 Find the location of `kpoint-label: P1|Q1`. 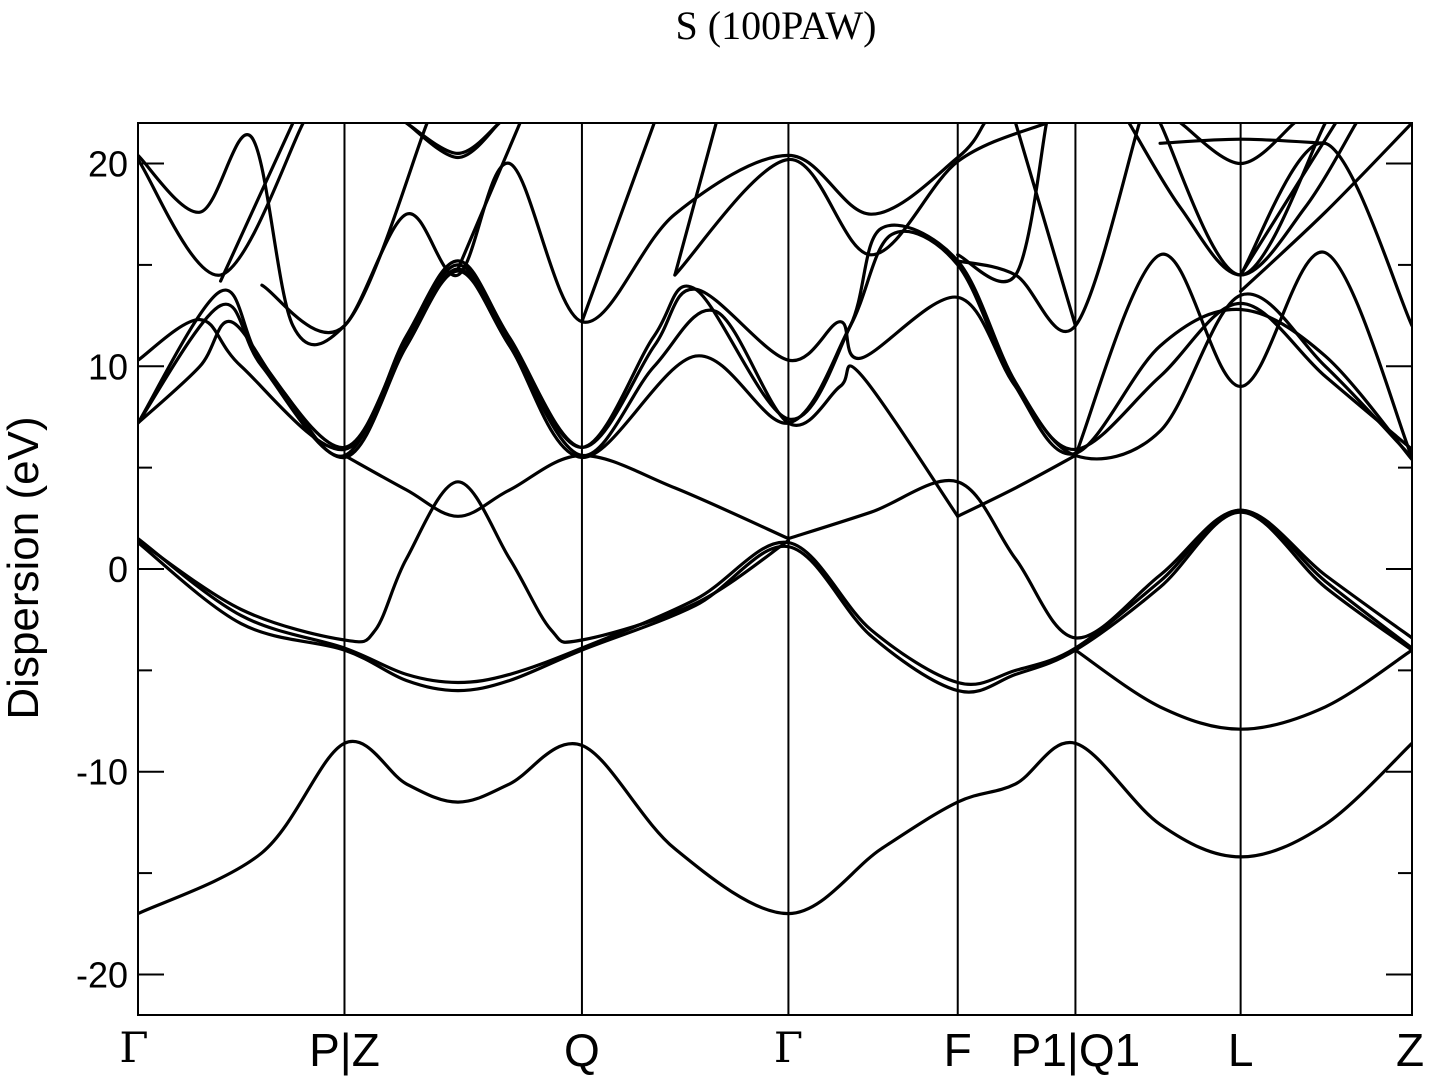

kpoint-label: P1|Q1 is located at coordinates (1076, 1050).